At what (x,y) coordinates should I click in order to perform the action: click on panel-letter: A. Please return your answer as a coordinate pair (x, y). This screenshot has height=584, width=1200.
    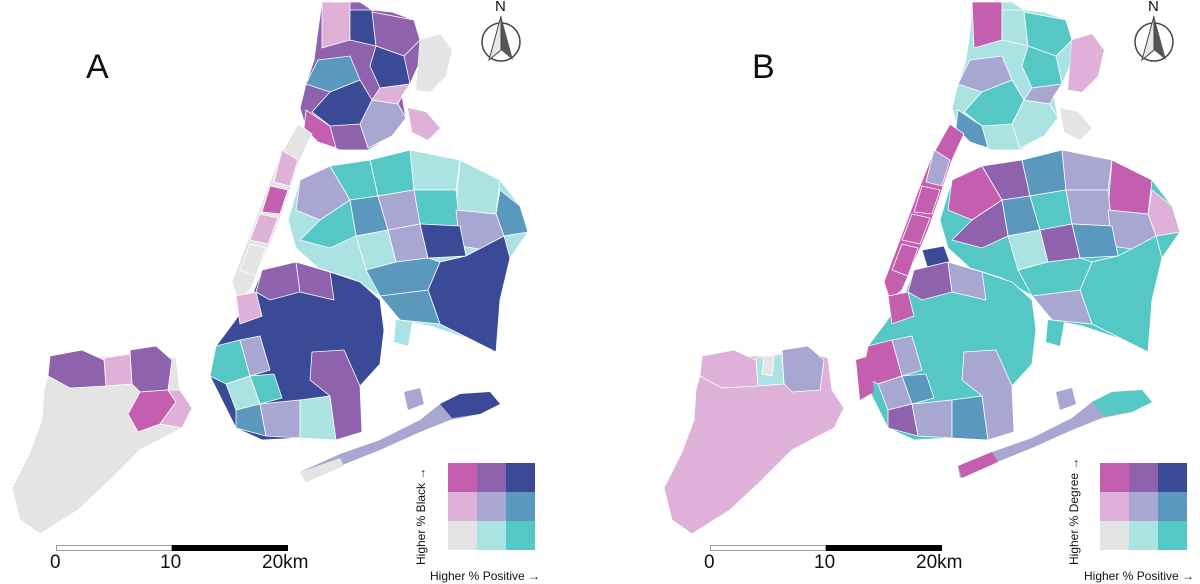
    Looking at the image, I should click on (97, 67).